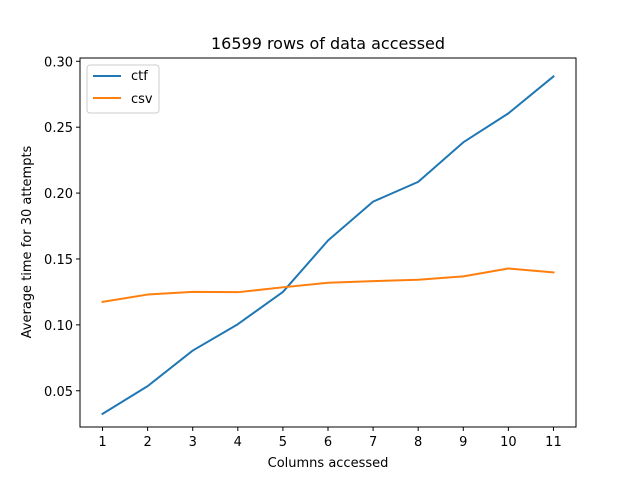  Describe the element at coordinates (123, 89) in the screenshot. I see `legend: ctf csv` at that location.